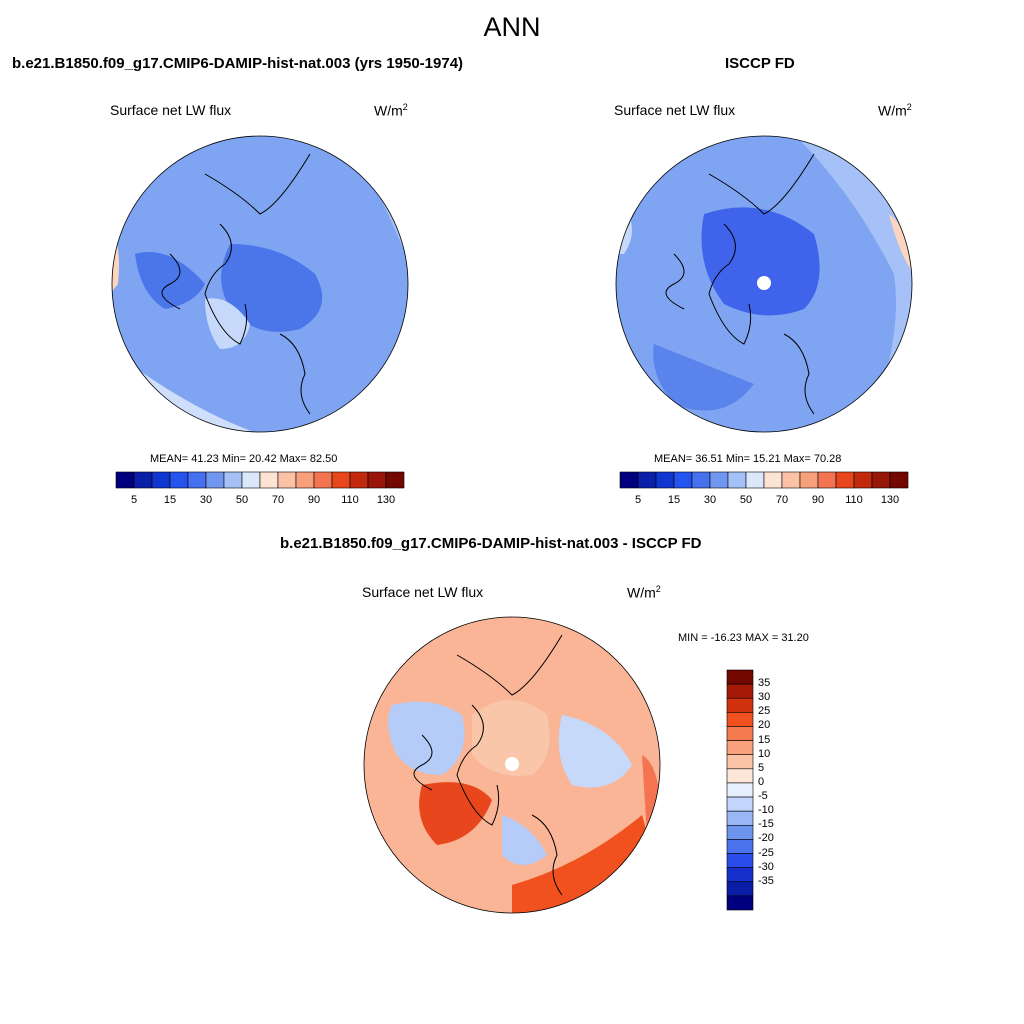 The image size is (1024, 1024). What do you see at coordinates (764, 697) in the screenshot?
I see `difference-colorbar-label: 30` at bounding box center [764, 697].